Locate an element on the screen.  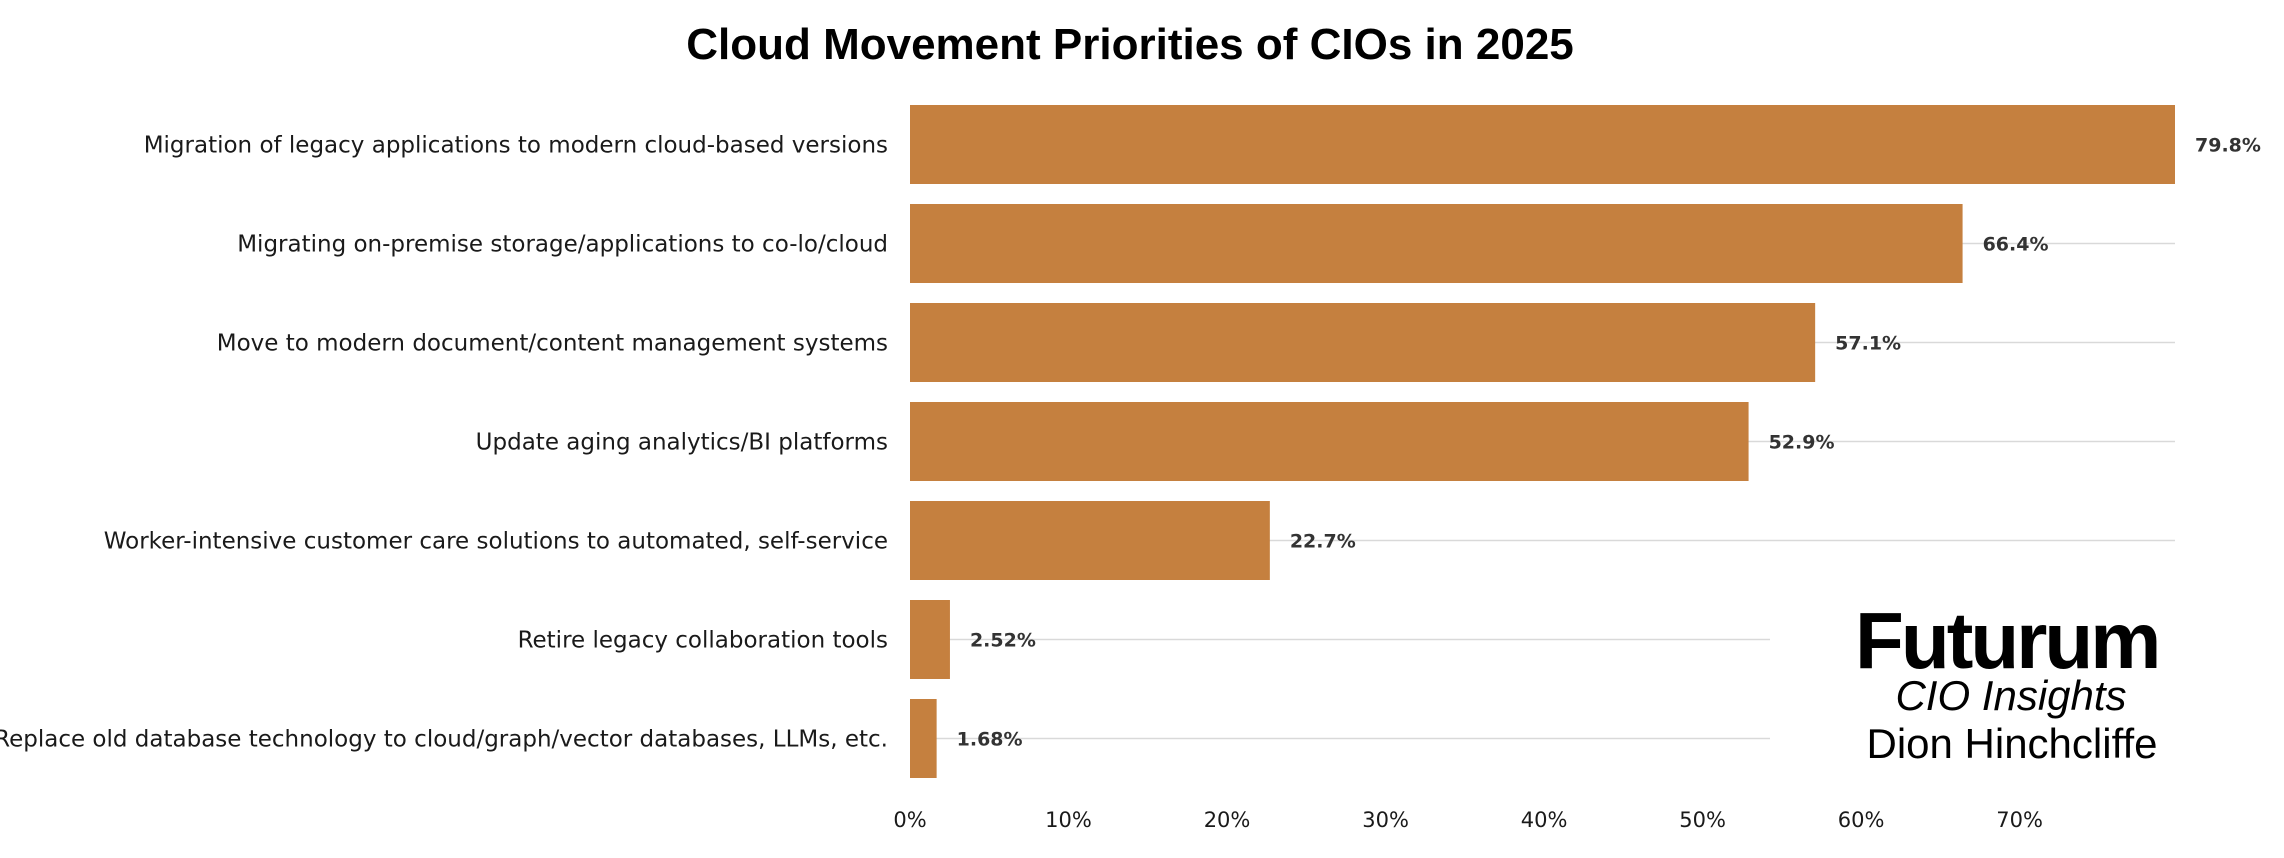
x-tick-label: 70% is located at coordinates (2019, 820).